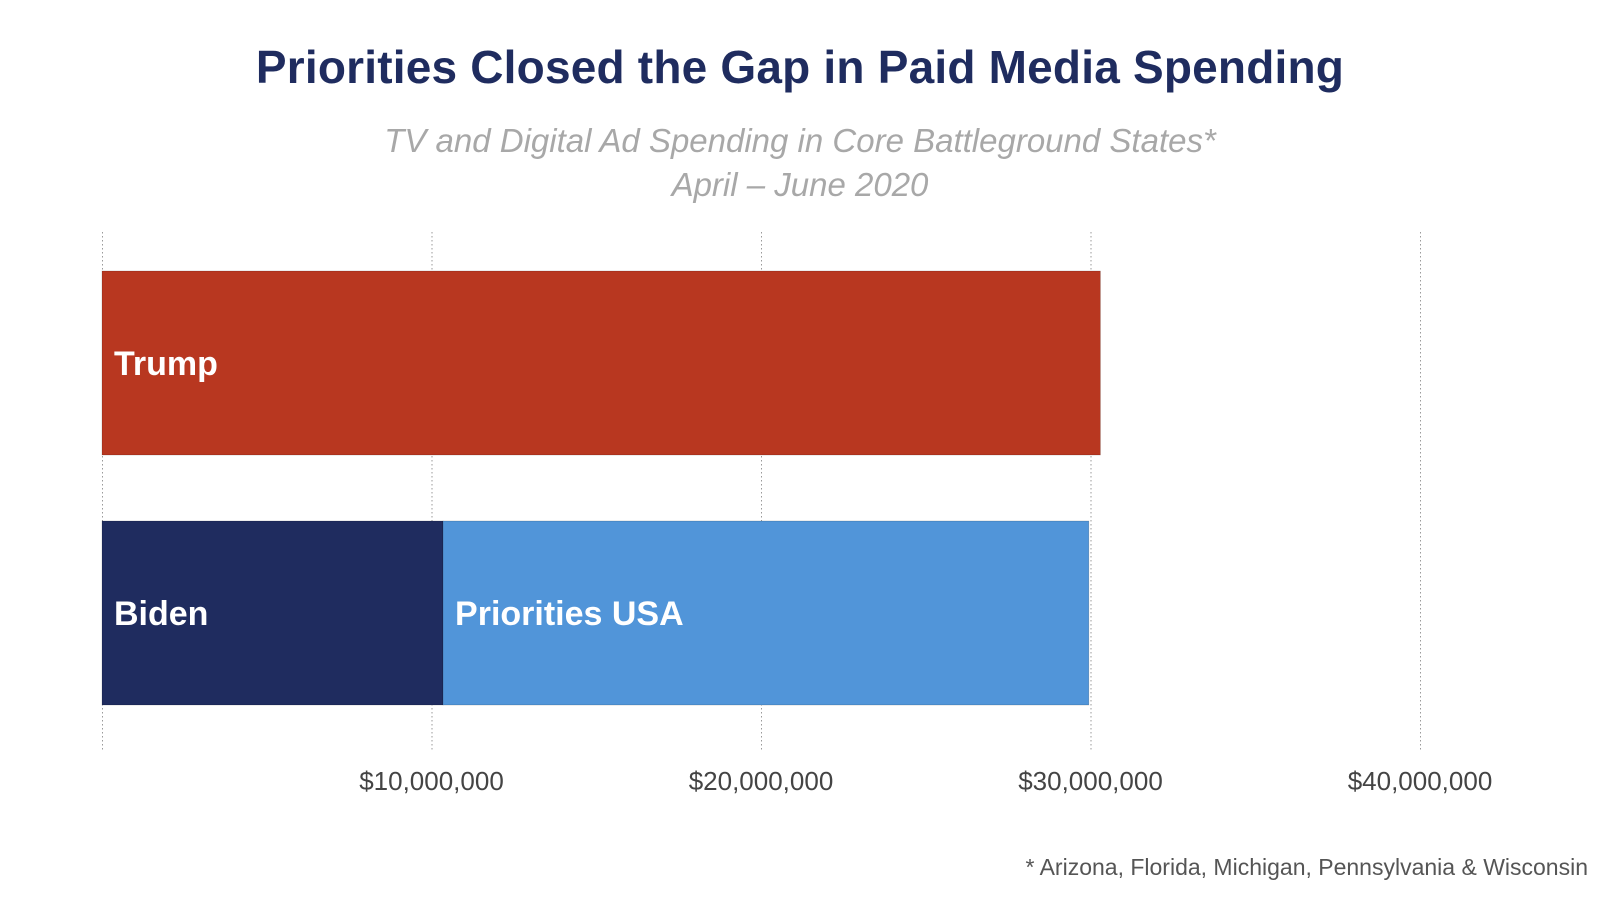 Image resolution: width=1600 pixels, height=900 pixels. I want to click on x-tick-label-2: $30,000,000, so click(1090, 781).